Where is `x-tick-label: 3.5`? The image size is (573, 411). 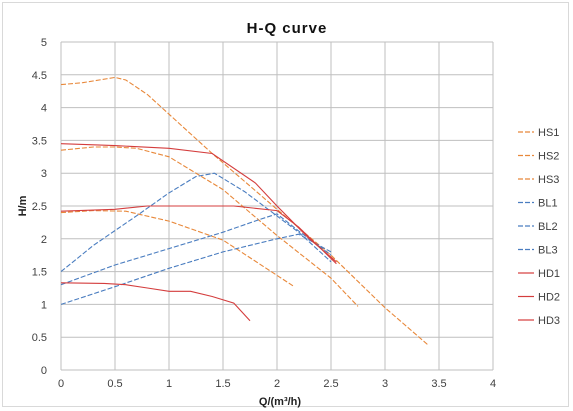 x-tick-label: 3.5 is located at coordinates (438, 384).